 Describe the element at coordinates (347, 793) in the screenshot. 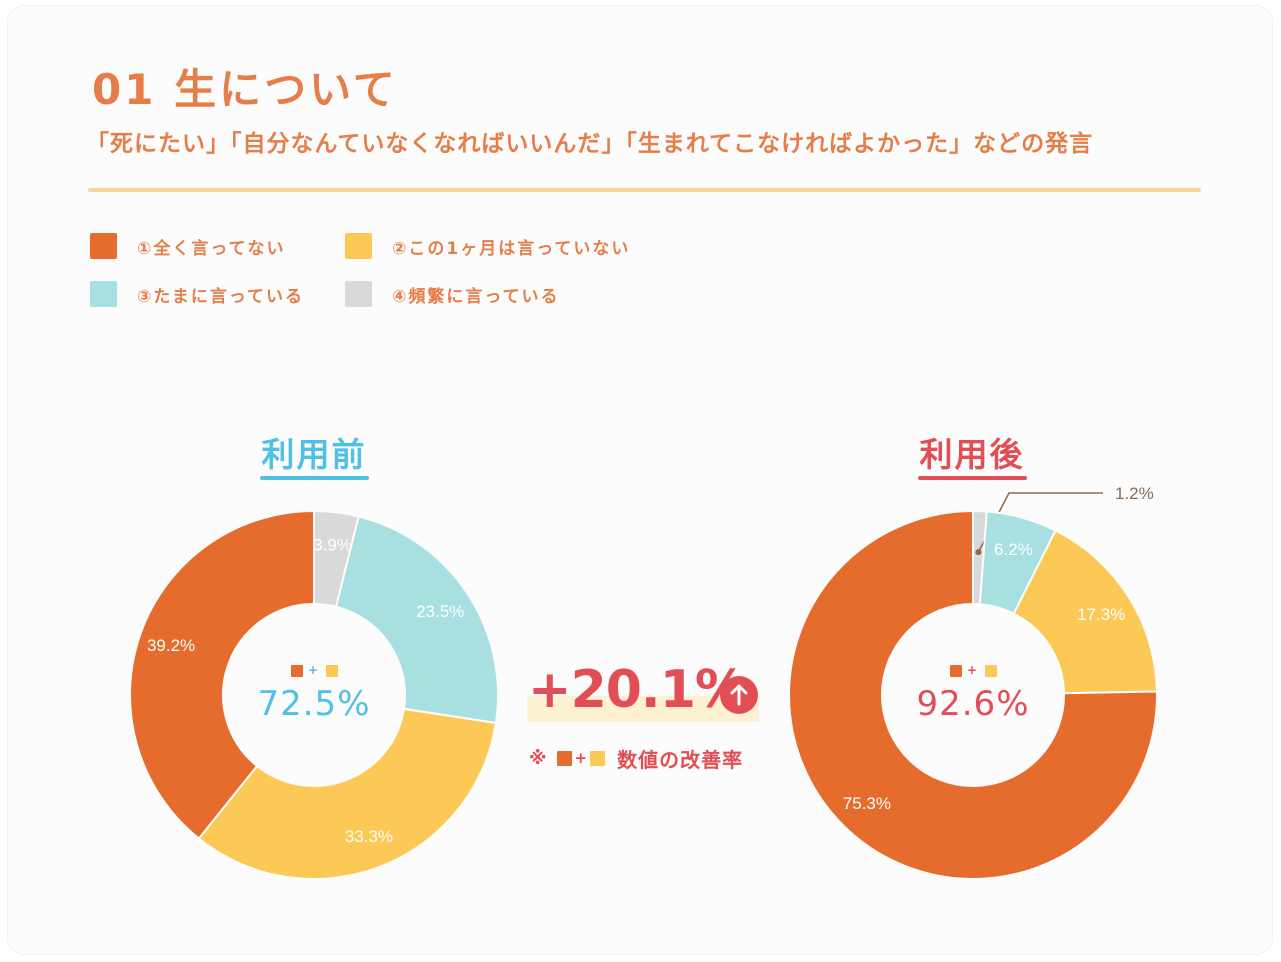

I see `before-slice-konogetsu` at that location.